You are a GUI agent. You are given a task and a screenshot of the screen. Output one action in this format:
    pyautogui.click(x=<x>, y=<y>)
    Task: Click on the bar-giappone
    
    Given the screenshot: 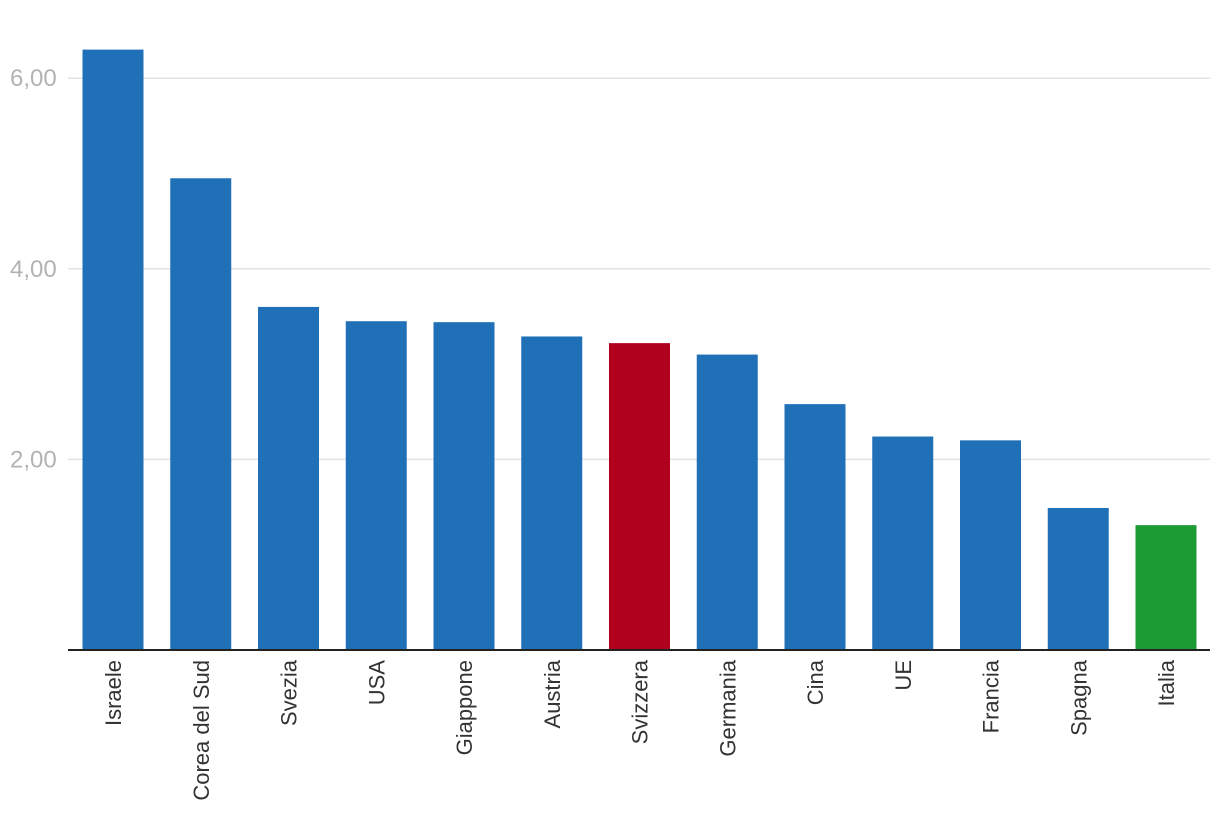 What is the action you would take?
    pyautogui.click(x=464, y=486)
    